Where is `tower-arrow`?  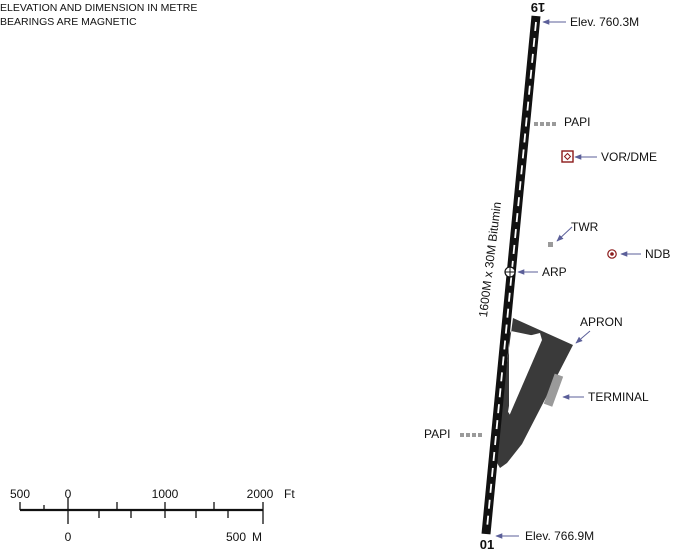
tower-arrow is located at coordinates (564, 234).